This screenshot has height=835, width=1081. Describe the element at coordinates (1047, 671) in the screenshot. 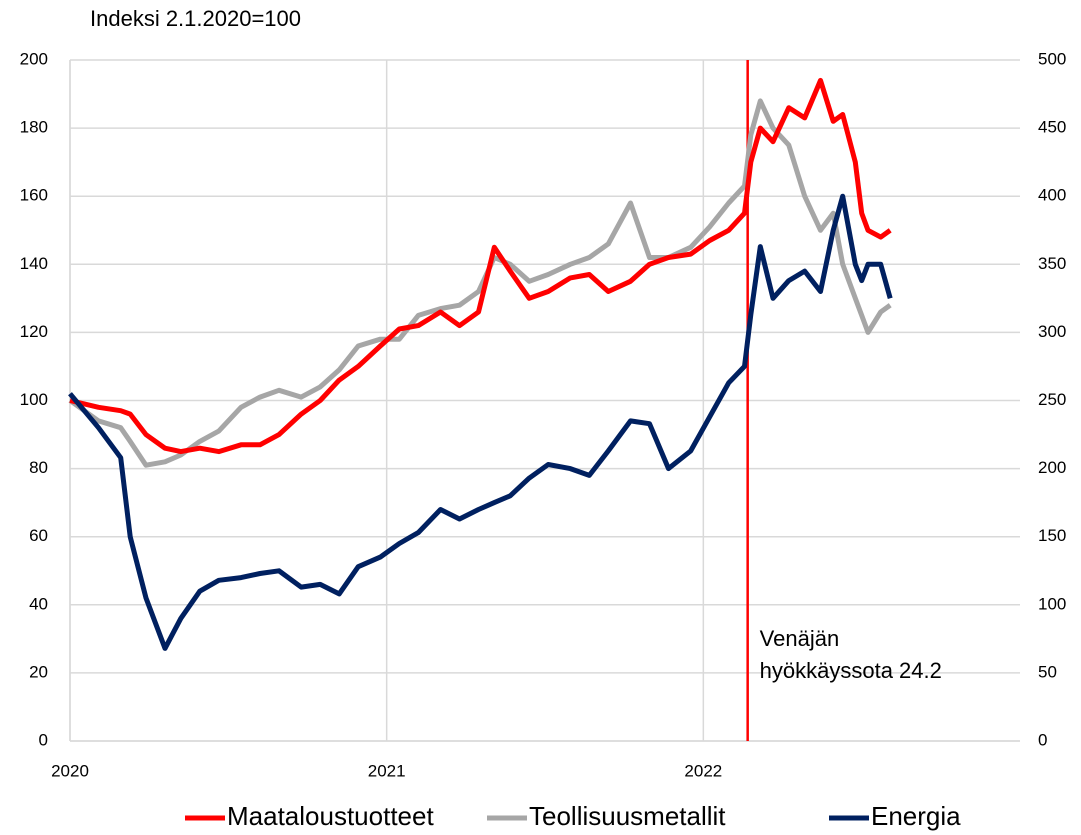

I see `y2-tick-label: 50` at that location.